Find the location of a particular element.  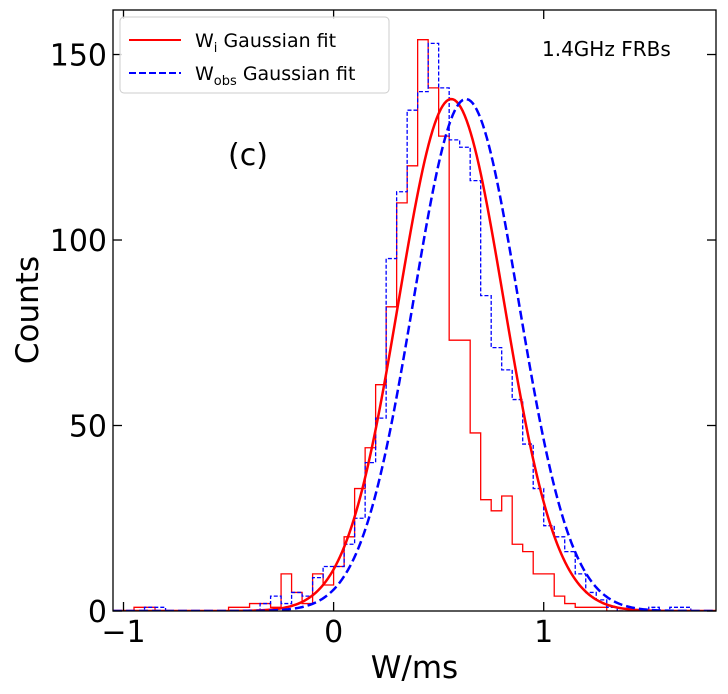

legend: Wi Gaussian fit Wobs Gaussian fit is located at coordinates (254, 55).